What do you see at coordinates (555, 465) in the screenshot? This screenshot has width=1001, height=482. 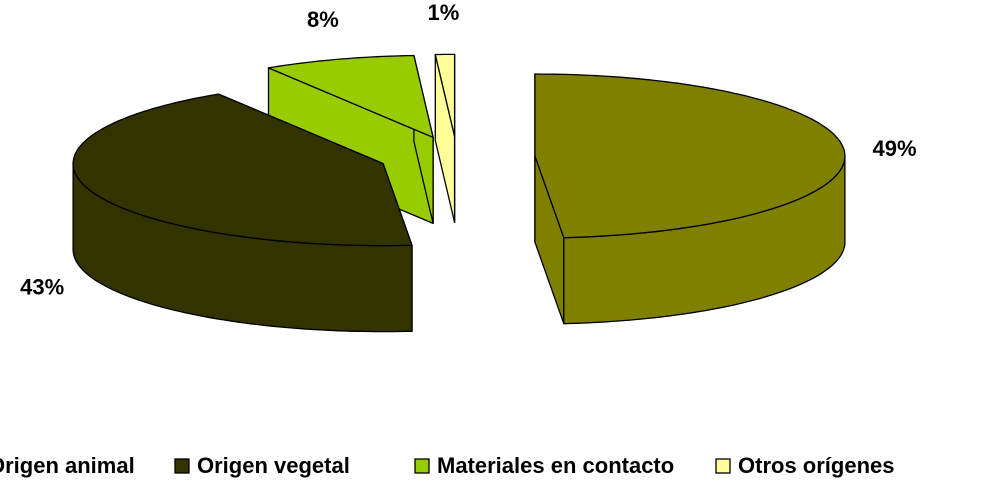 I see `legend-label: Materiales en contacto` at bounding box center [555, 465].